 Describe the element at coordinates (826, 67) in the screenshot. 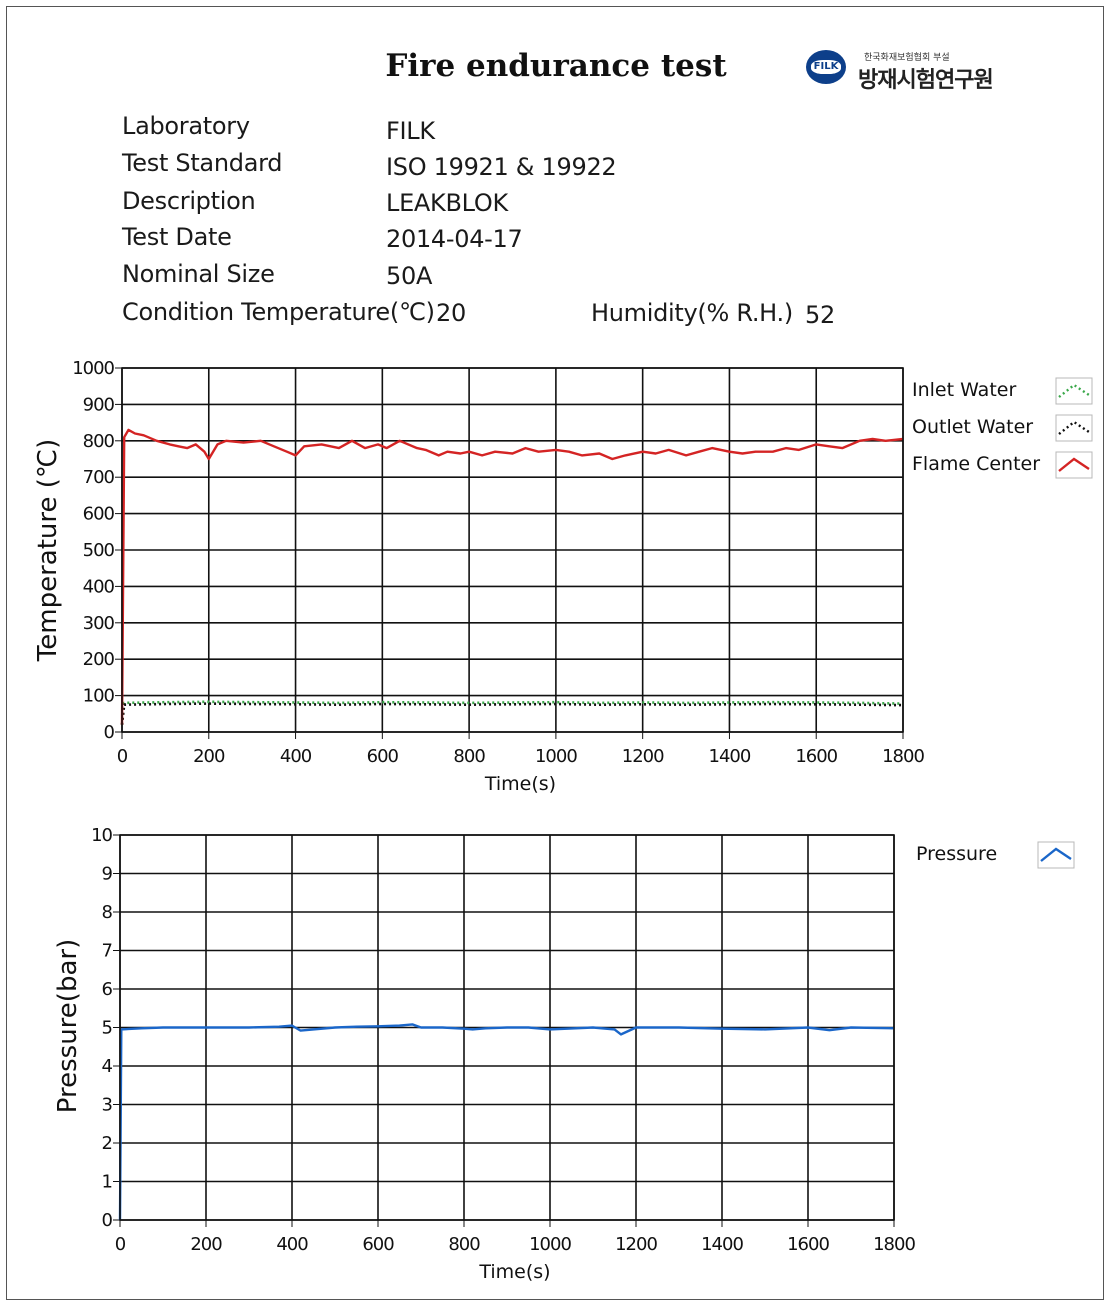

I see `lab-logo-badge: FILK` at that location.